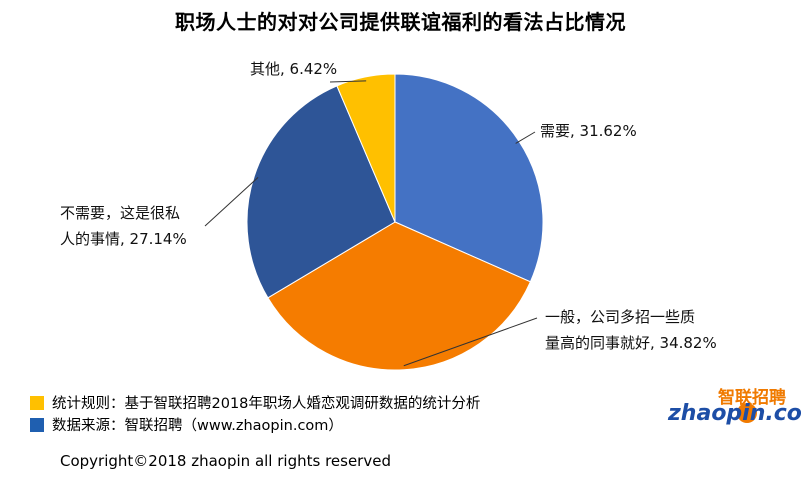  Describe the element at coordinates (123, 239) in the screenshot. I see `slice-label-2-line-1: 人的事情, 27.14%` at that location.